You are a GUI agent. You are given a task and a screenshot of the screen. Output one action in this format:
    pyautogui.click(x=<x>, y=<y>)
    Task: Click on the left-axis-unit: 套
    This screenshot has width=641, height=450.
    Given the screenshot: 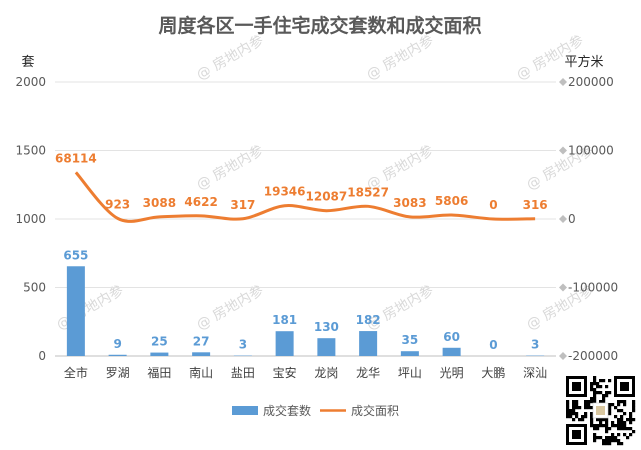 What is the action you would take?
    pyautogui.click(x=27, y=62)
    